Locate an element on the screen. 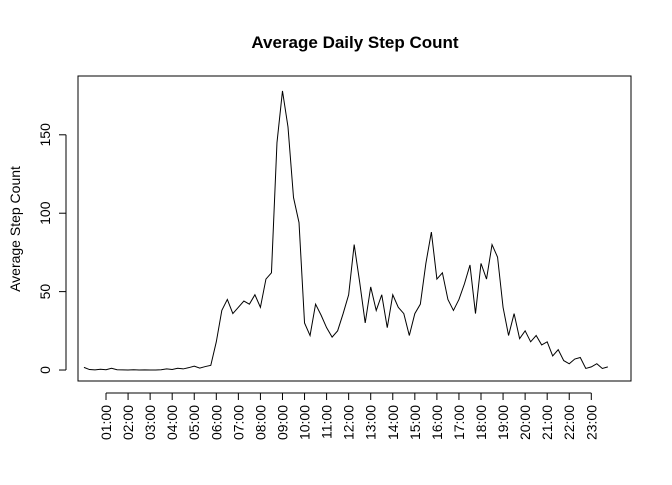 The image size is (672, 485). x-tick-label: 21:00 is located at coordinates (547, 422).